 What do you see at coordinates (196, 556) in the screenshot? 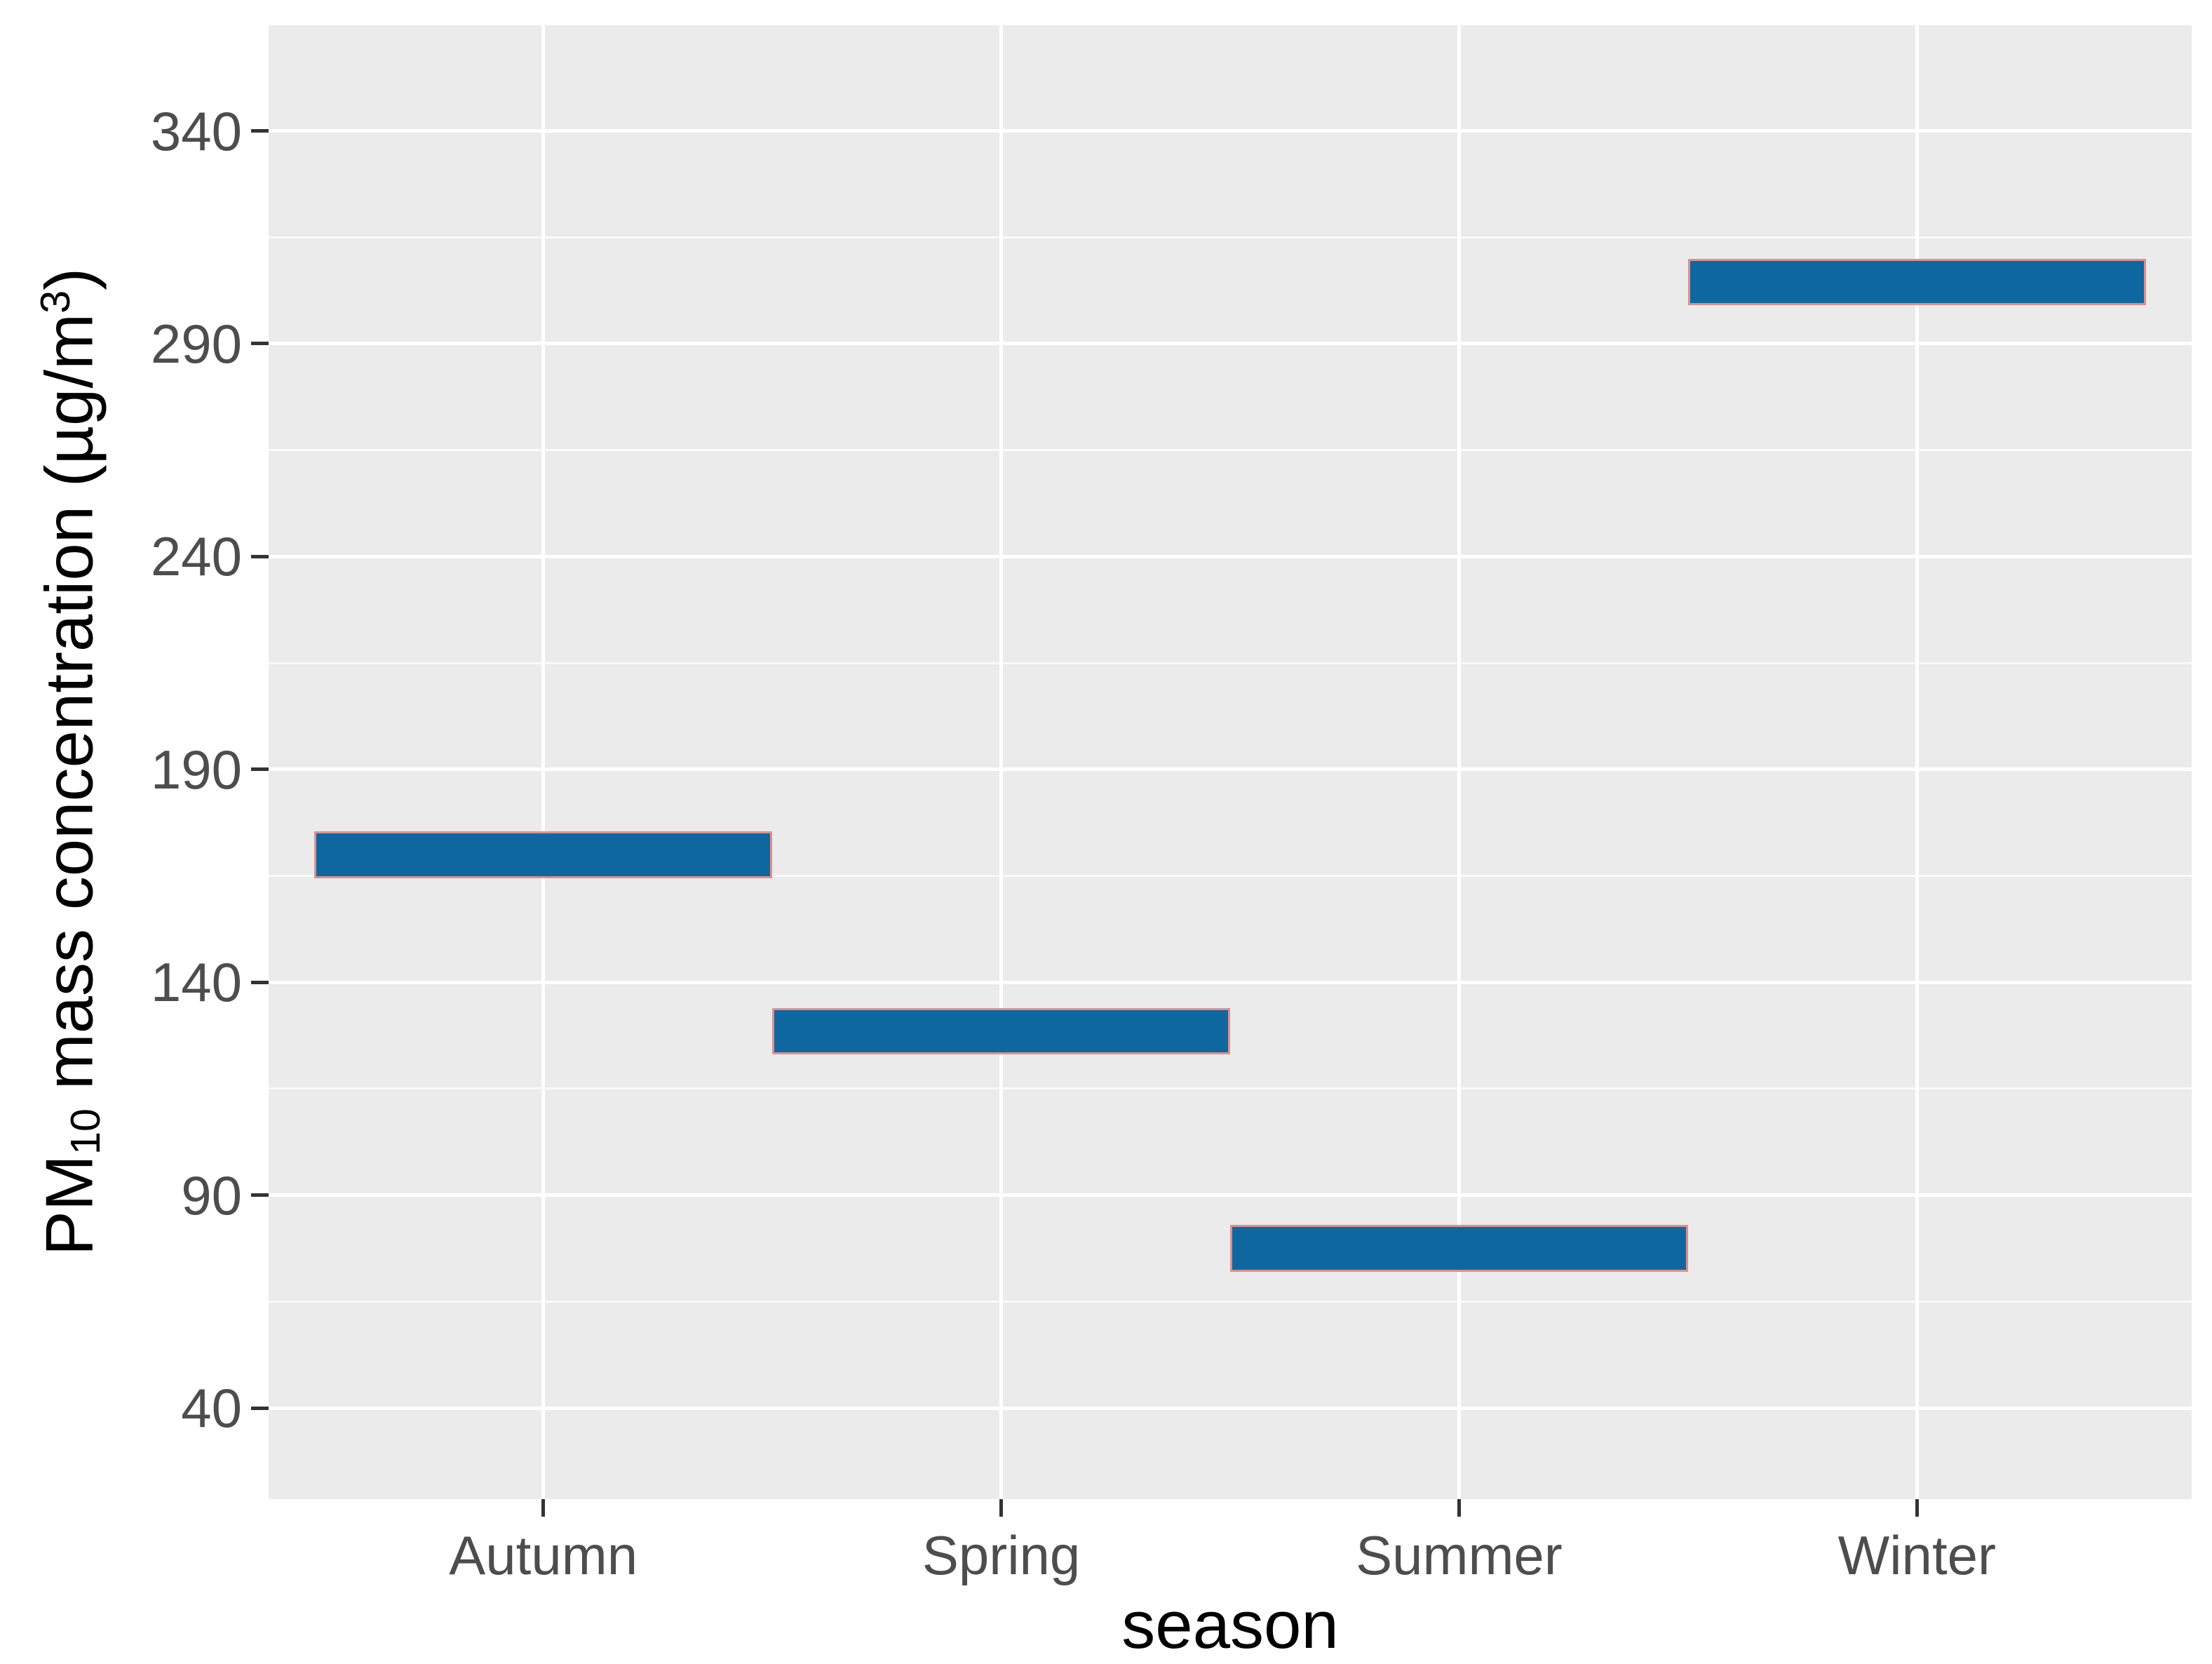
I see `y-tick-label: 240` at bounding box center [196, 556].